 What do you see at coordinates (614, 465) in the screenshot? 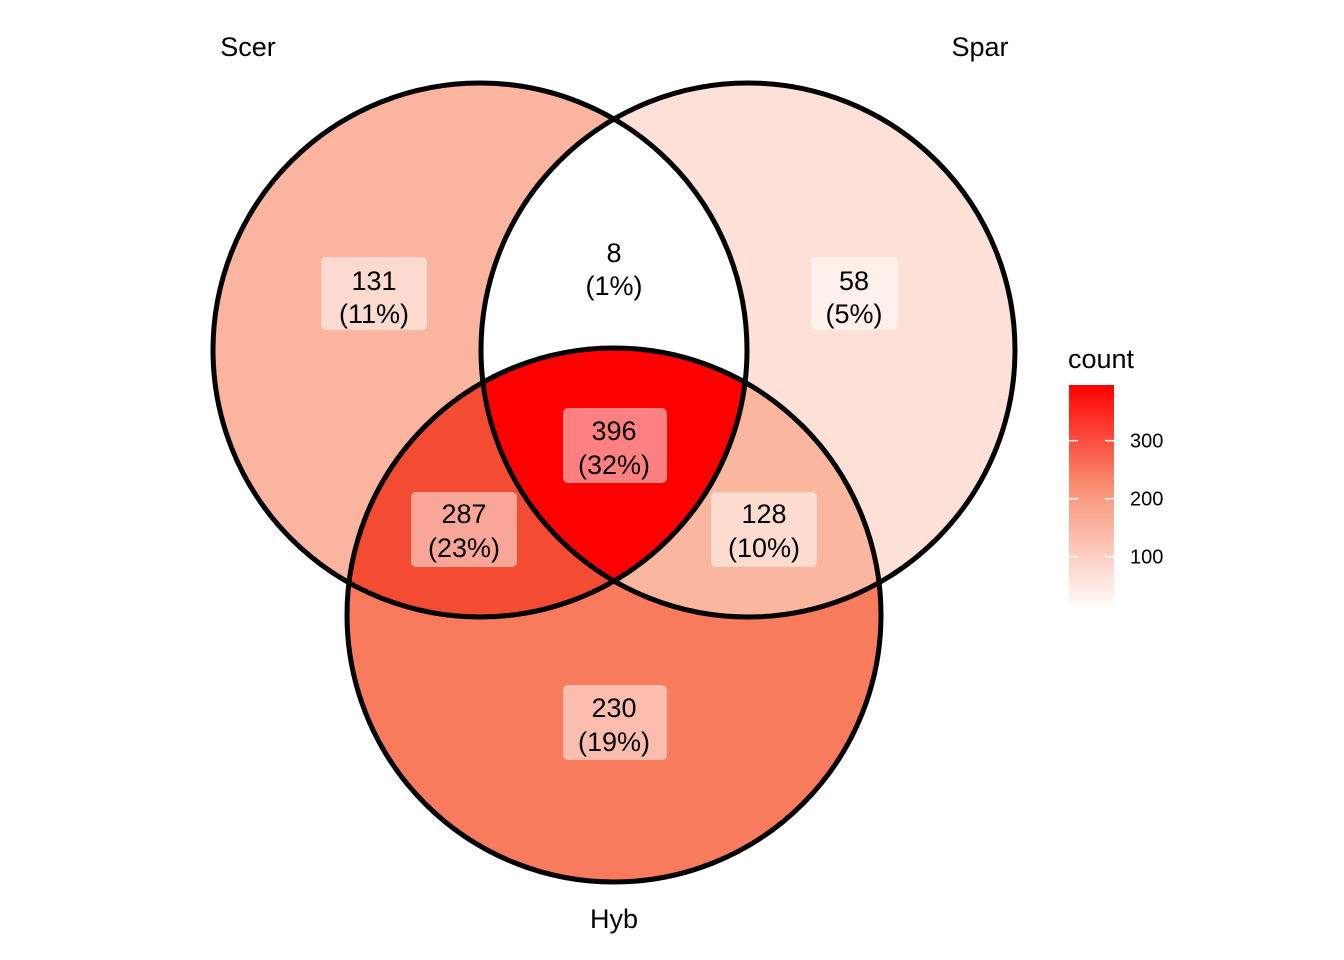
I see `pct-all-three: (32%)` at bounding box center [614, 465].